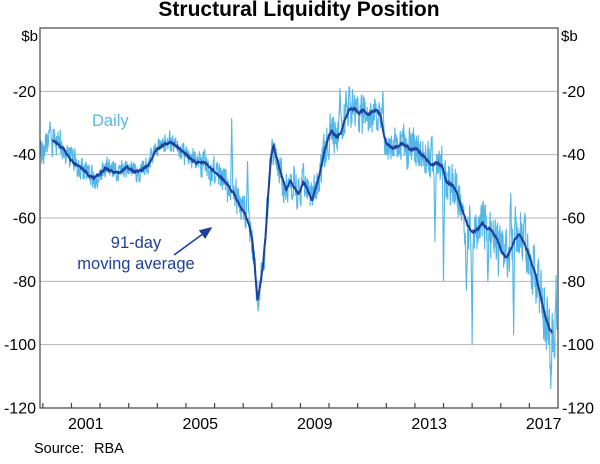  I want to click on x-tick-label: 2001, so click(86, 424).